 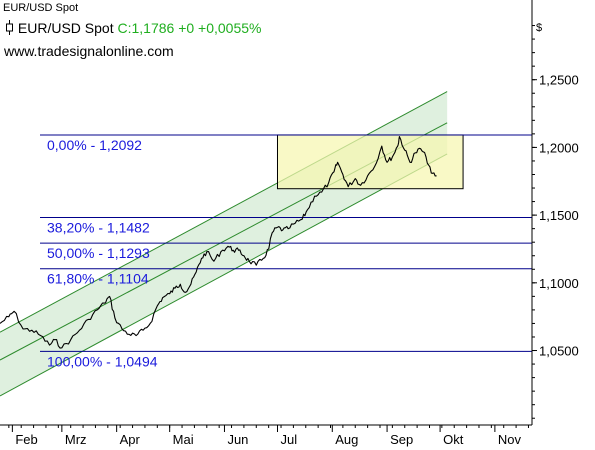 What do you see at coordinates (539, 28) in the screenshot?
I see `currency-label: $` at bounding box center [539, 28].